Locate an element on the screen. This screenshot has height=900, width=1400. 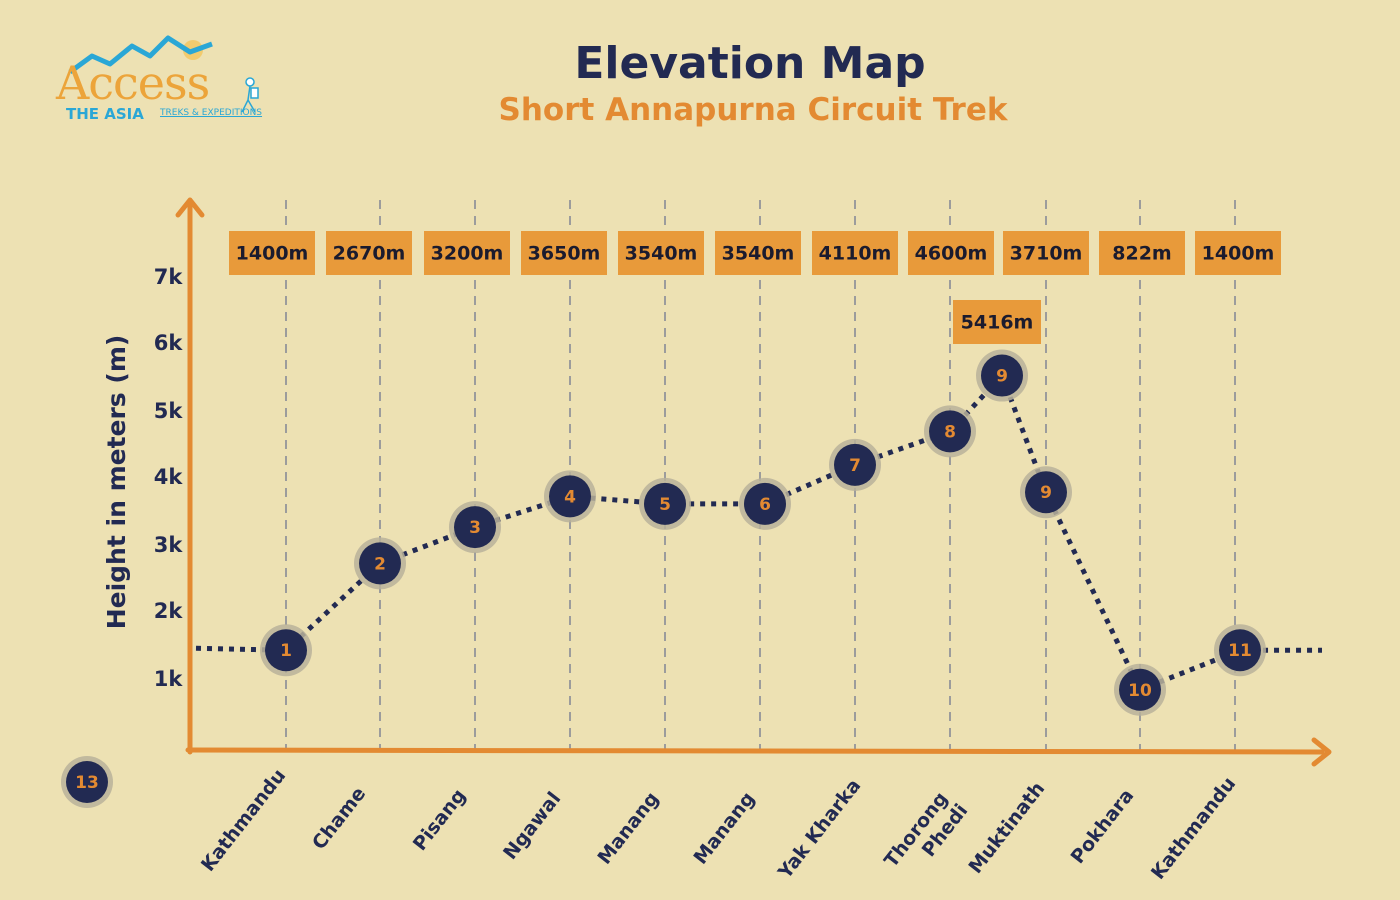
elevation-label: 822m is located at coordinates (1141, 254).